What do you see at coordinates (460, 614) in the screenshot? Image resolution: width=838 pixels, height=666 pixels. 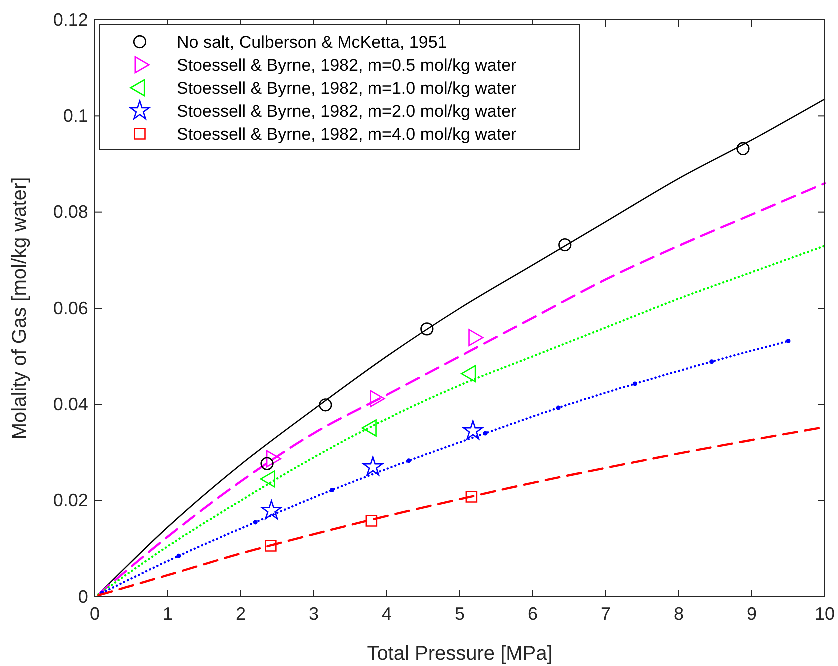 I see `x-tick-label: 5` at bounding box center [460, 614].